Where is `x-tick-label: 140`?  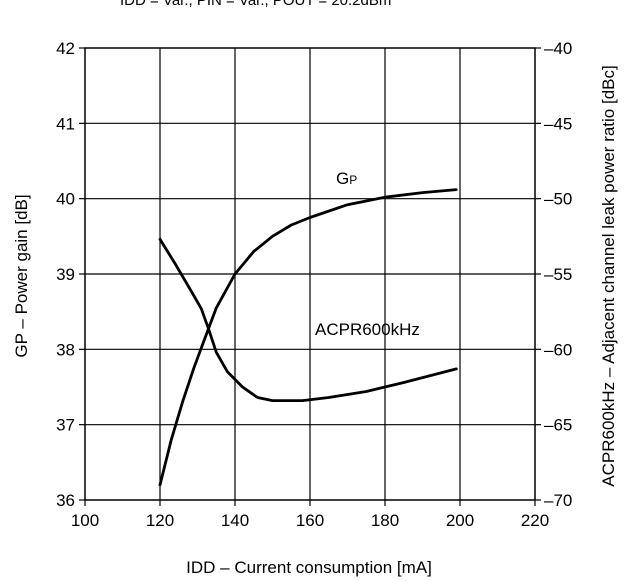
x-tick-label: 140 is located at coordinates (235, 520).